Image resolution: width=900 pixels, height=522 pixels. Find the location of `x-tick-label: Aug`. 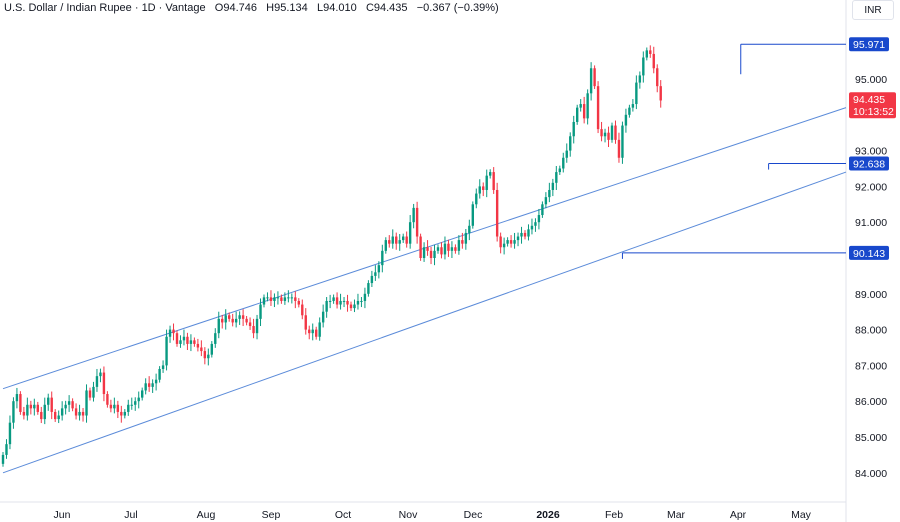

x-tick-label: Aug is located at coordinates (206, 515).